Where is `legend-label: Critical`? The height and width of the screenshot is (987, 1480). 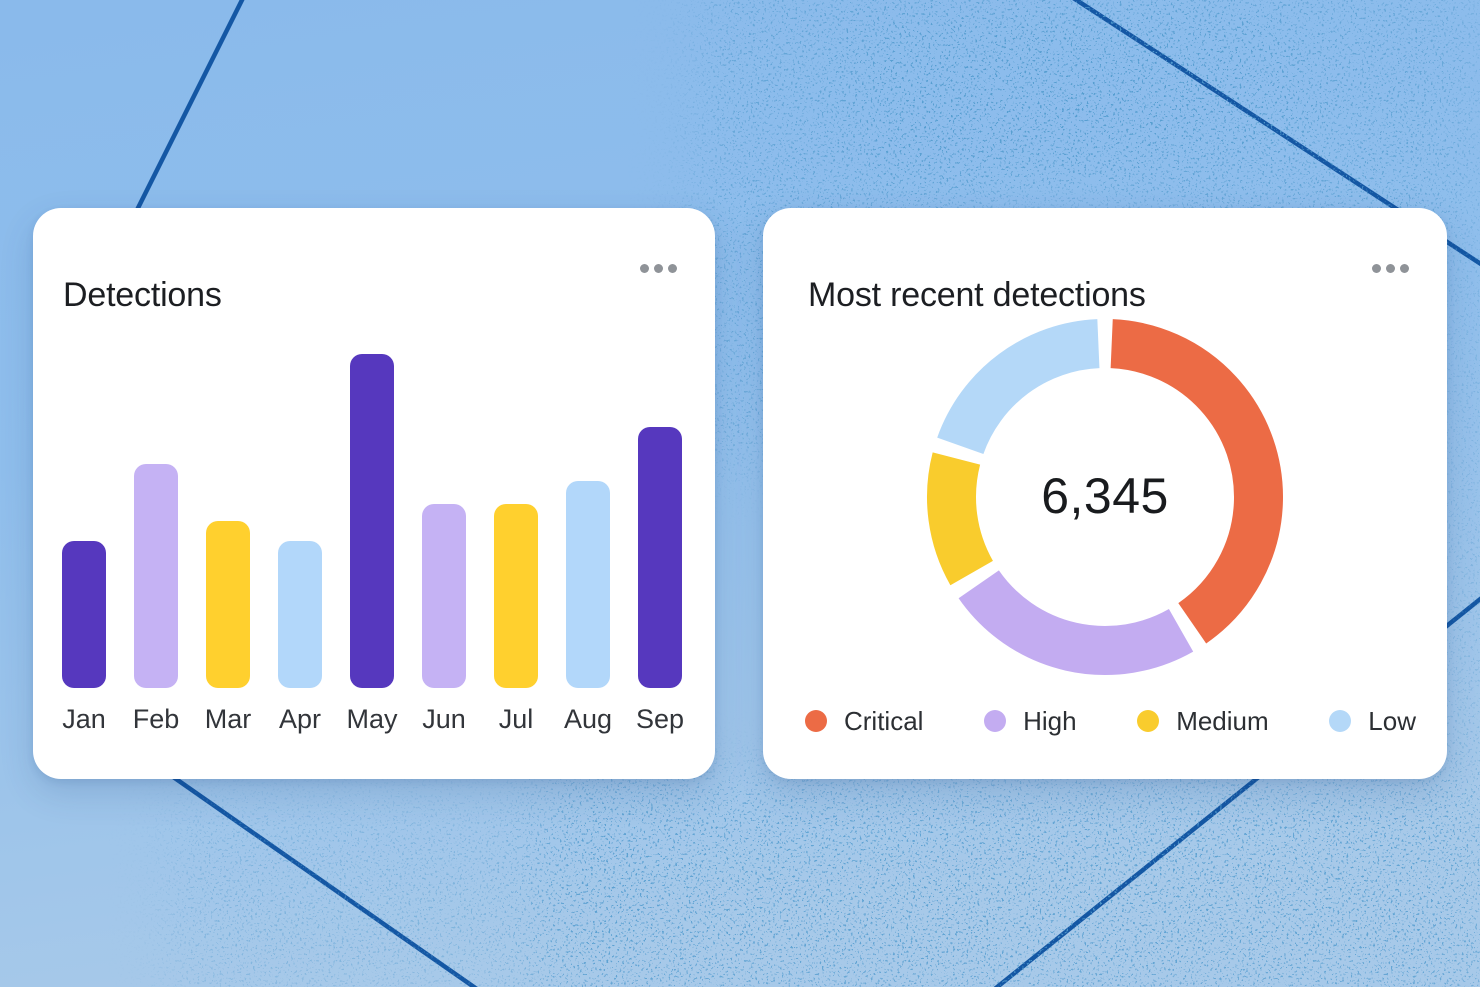
legend-label: Critical is located at coordinates (884, 721).